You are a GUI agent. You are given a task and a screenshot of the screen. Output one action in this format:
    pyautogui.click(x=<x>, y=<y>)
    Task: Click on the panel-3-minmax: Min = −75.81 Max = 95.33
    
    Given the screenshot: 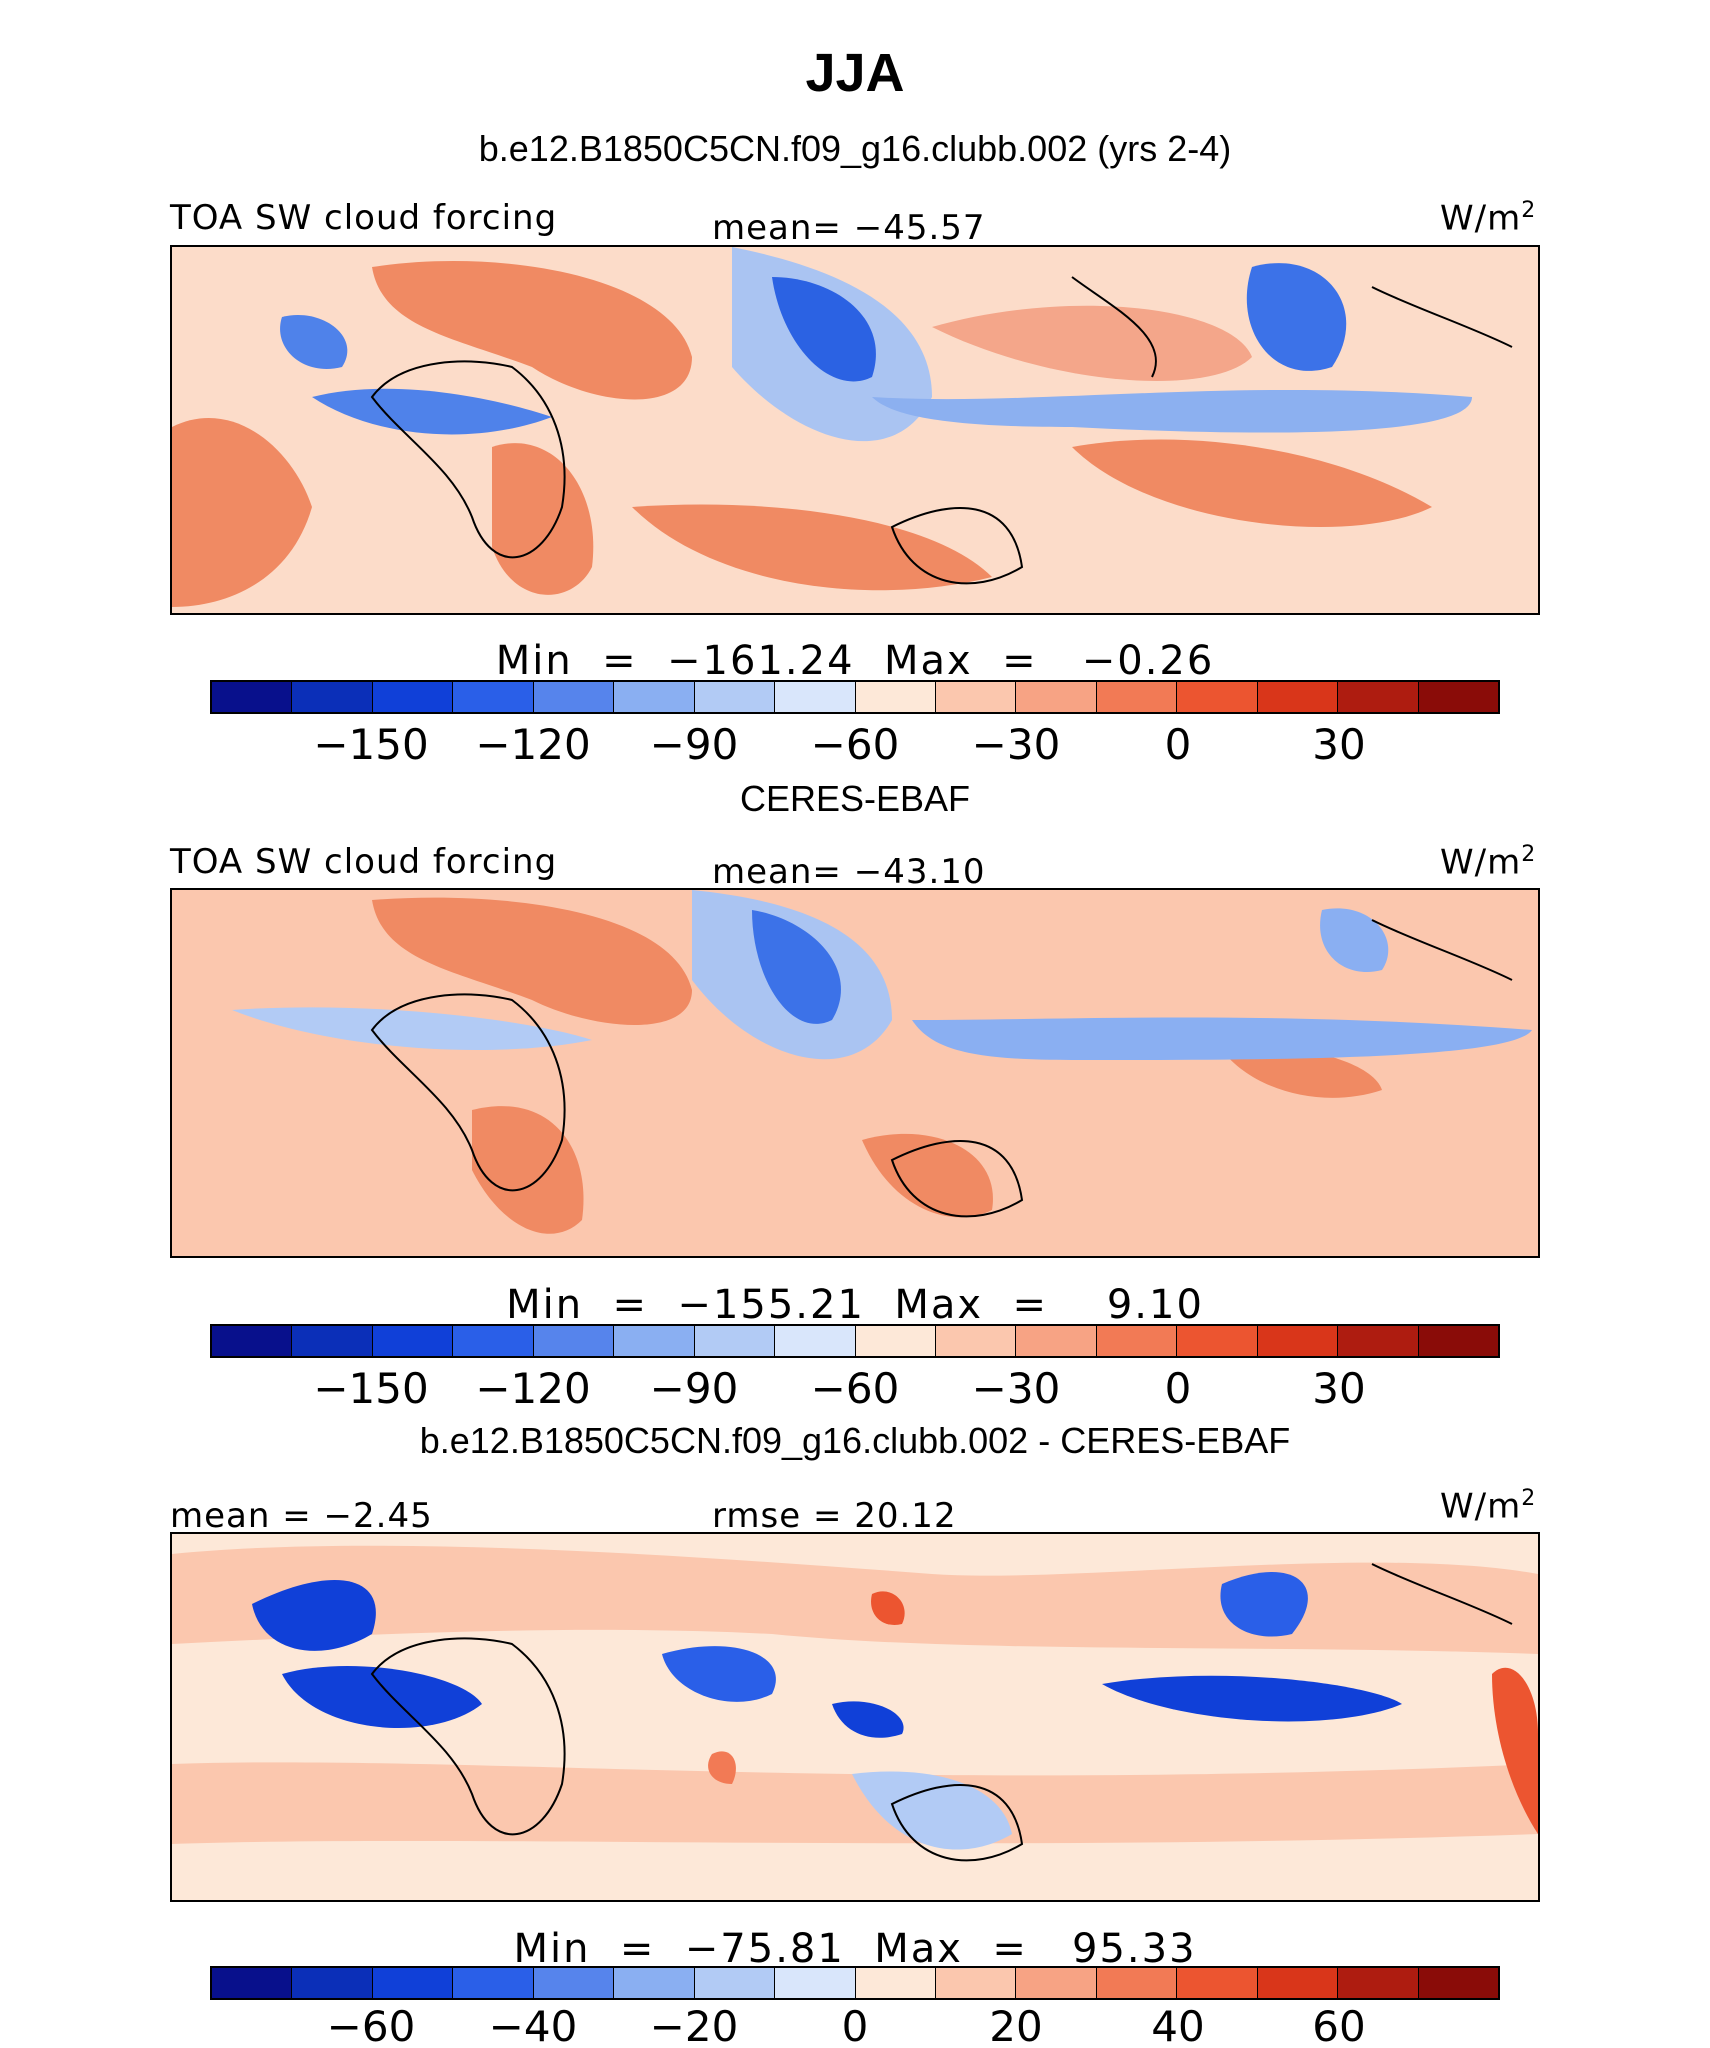 What is the action you would take?
    pyautogui.click(x=855, y=1949)
    